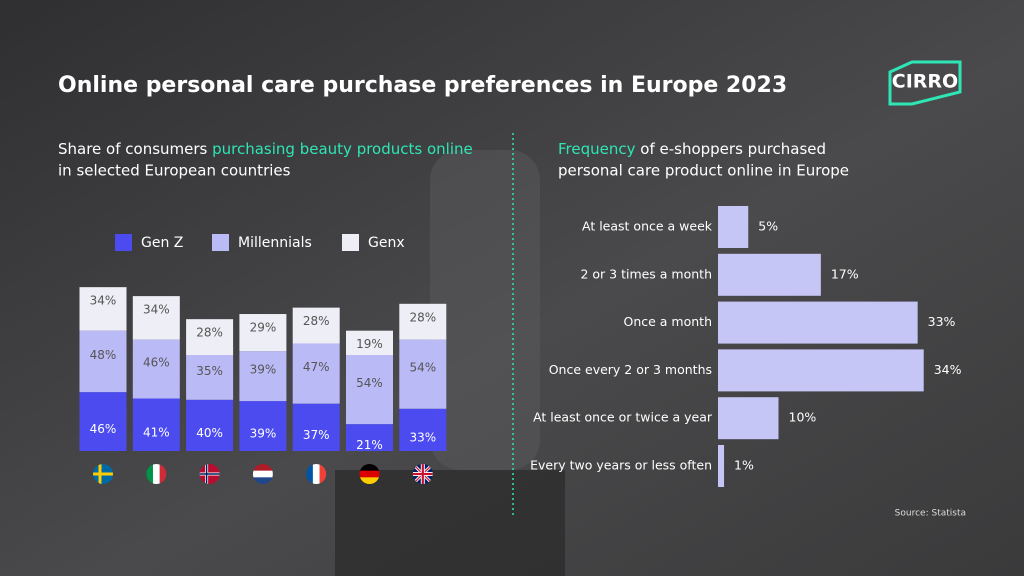 Image resolution: width=1024 pixels, height=580 pixels. I want to click on subtitle-text: of e-shoppers purchased, so click(731, 149).